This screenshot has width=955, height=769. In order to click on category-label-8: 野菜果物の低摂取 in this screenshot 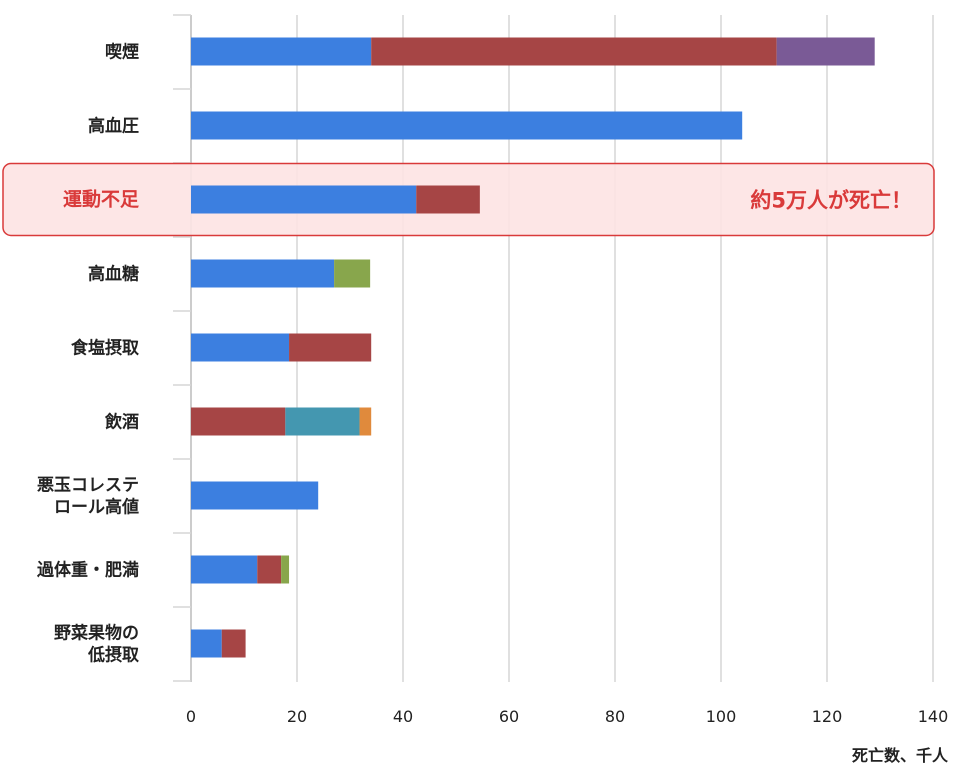, I will do `click(96, 644)`.